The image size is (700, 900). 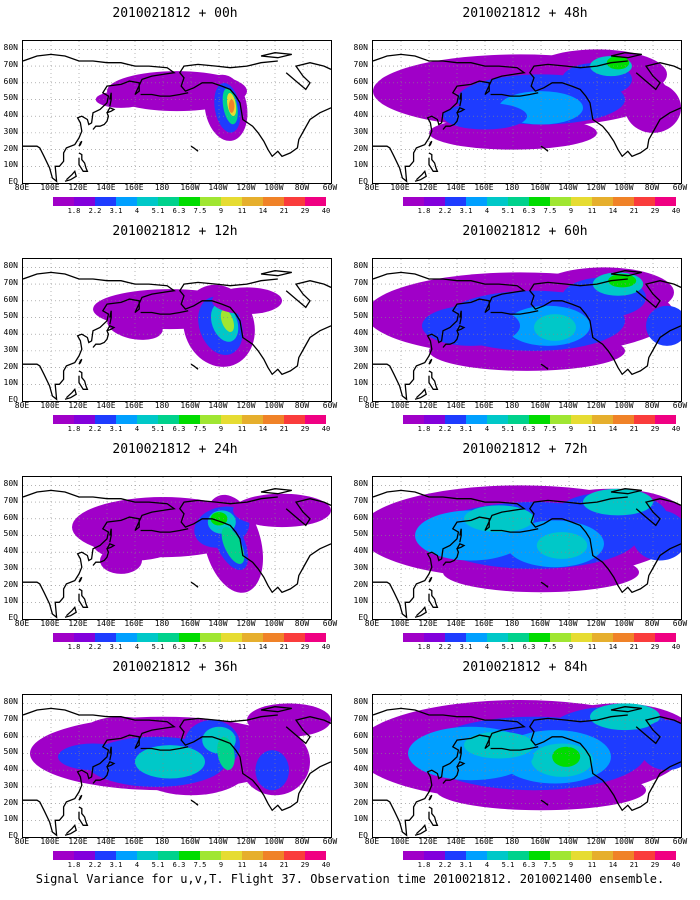 What do you see at coordinates (525, 13) in the screenshot?
I see `panel-title: 2010021812 + 48h` at bounding box center [525, 13].